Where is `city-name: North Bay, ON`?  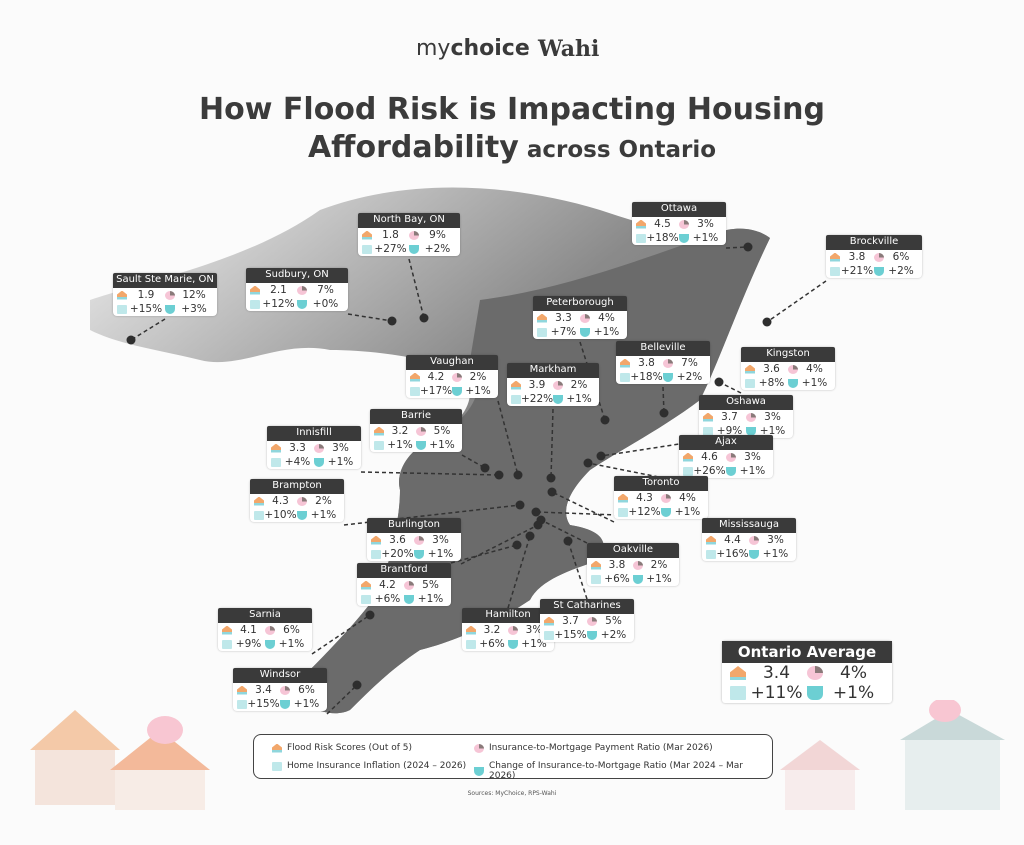
city-name: North Bay, ON is located at coordinates (409, 220).